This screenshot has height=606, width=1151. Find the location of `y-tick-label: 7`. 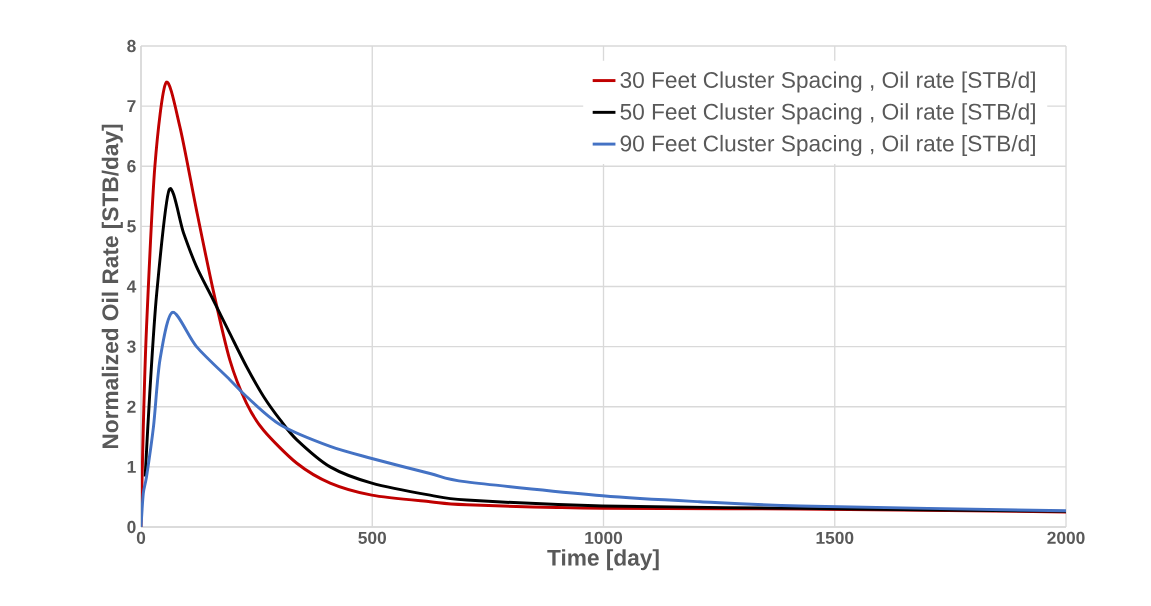

y-tick-label: 7 is located at coordinates (131, 106).